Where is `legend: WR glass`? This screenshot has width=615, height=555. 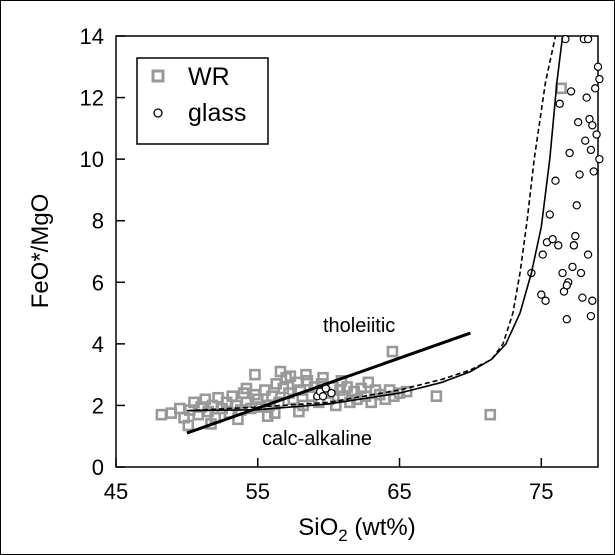 legend: WR glass is located at coordinates (202, 101).